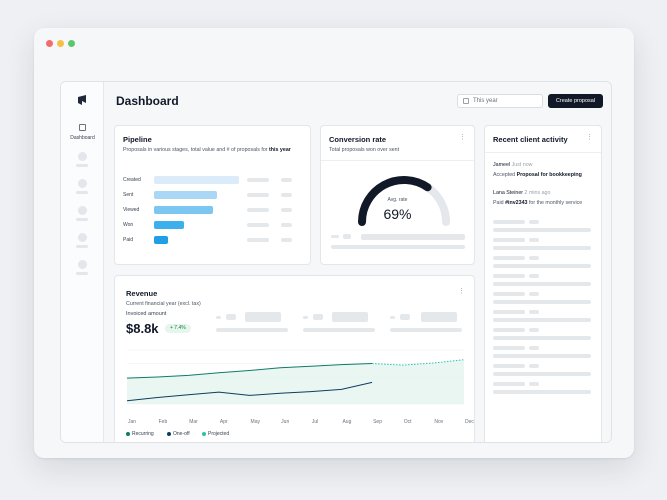 This screenshot has height=500, width=667. I want to click on revenue-chart, so click(295, 377).